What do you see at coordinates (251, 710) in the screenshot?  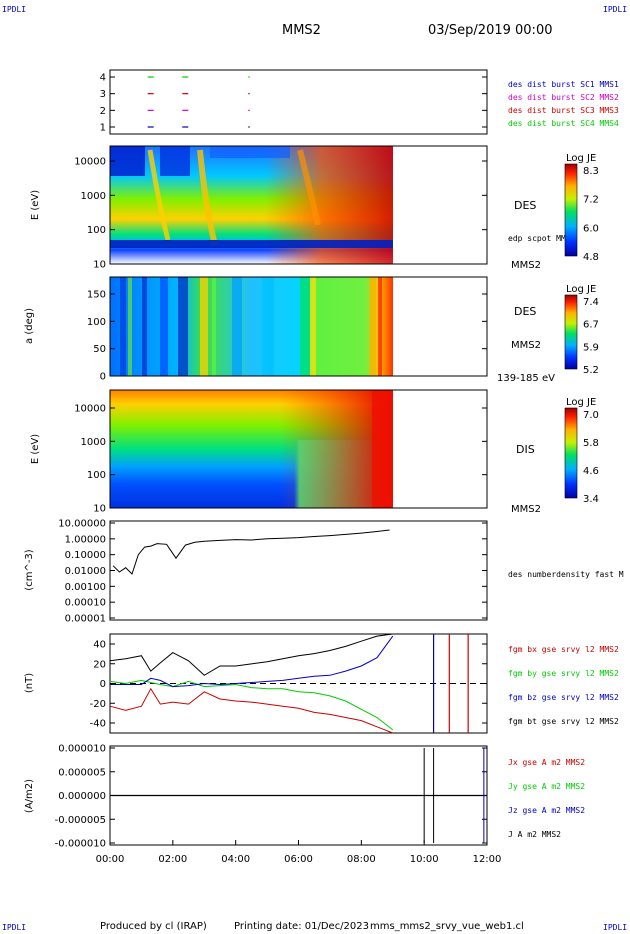 I see `magnetic-series-bx` at bounding box center [251, 710].